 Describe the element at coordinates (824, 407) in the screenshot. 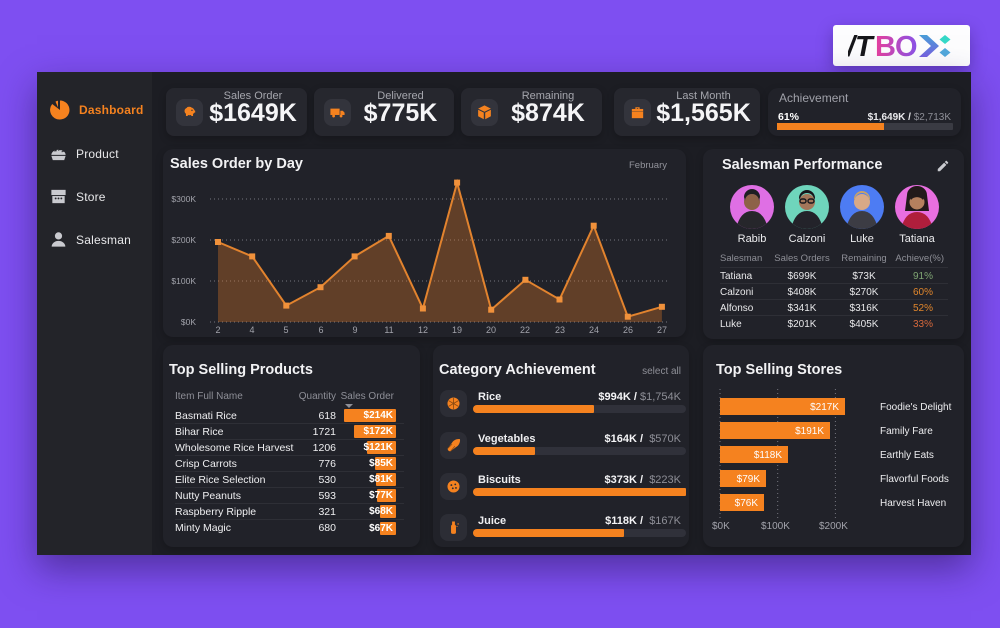

I see `svg-text: $217K` at that location.